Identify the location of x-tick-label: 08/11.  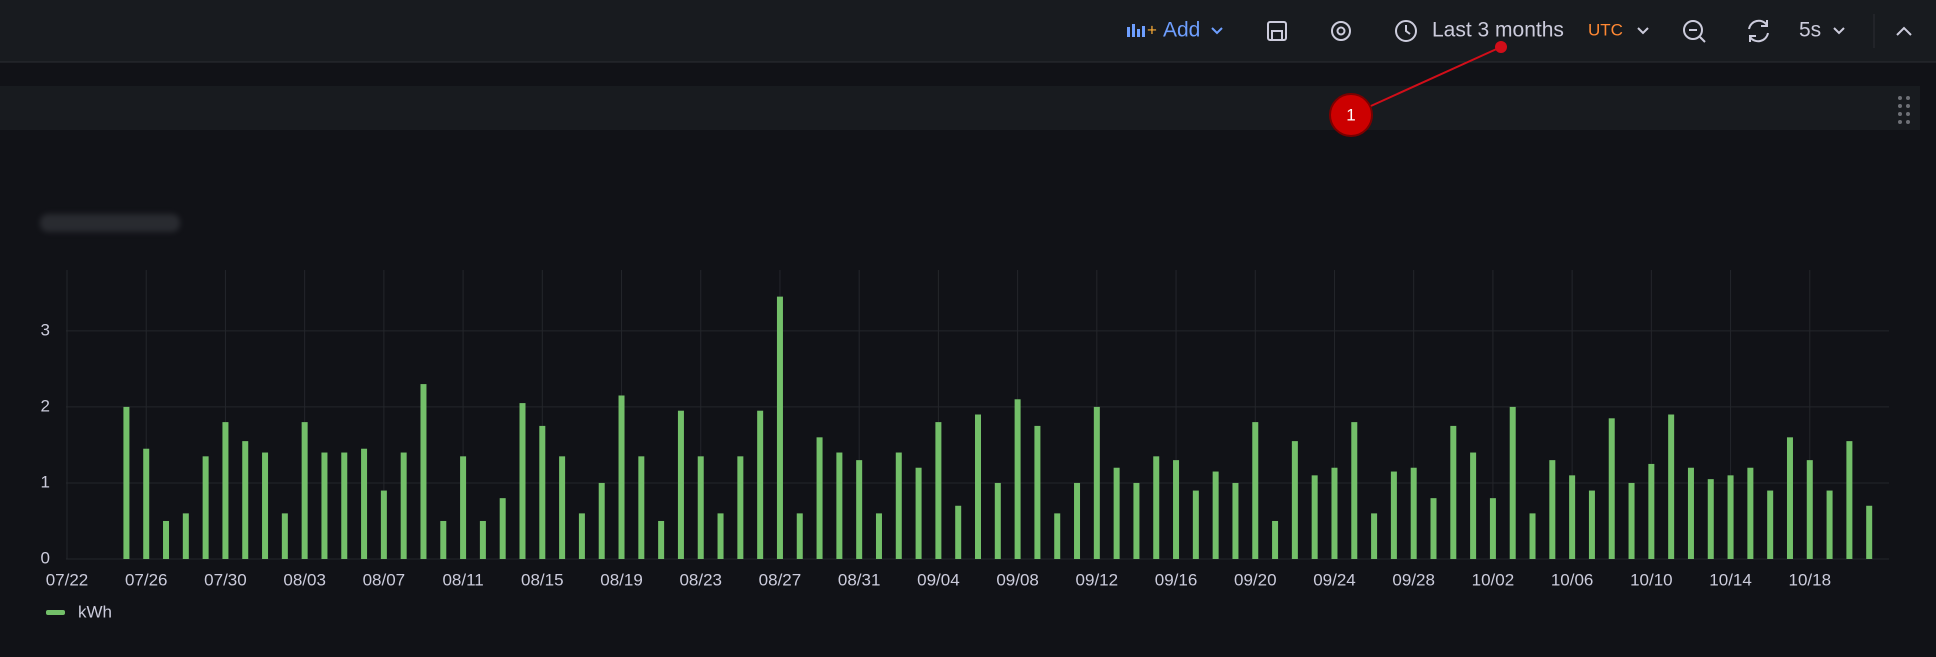
(462, 579).